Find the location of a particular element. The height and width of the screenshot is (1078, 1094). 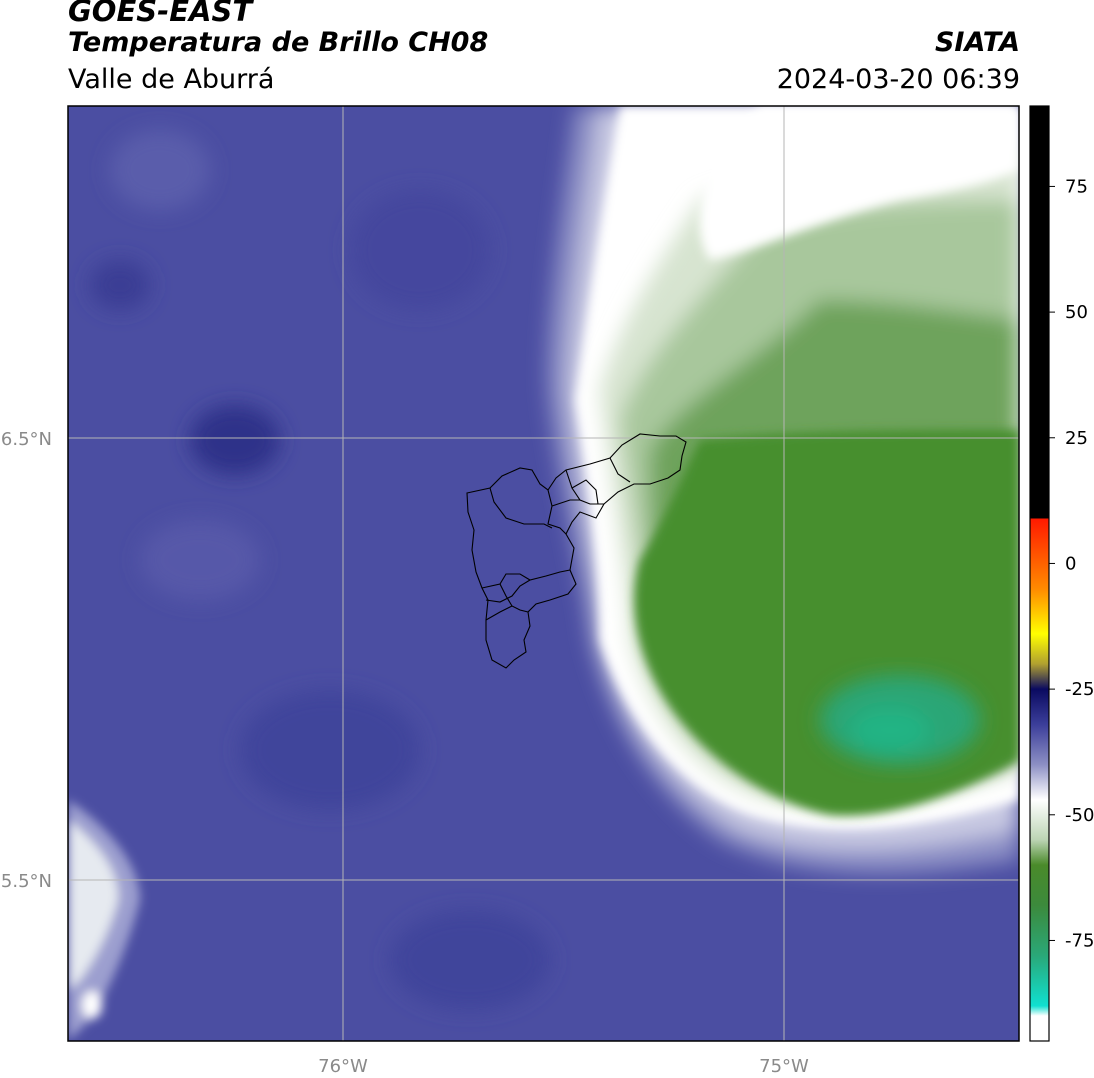

colorbar: 75 50 25 0 -25 -50 -75 is located at coordinates (1061, 573).